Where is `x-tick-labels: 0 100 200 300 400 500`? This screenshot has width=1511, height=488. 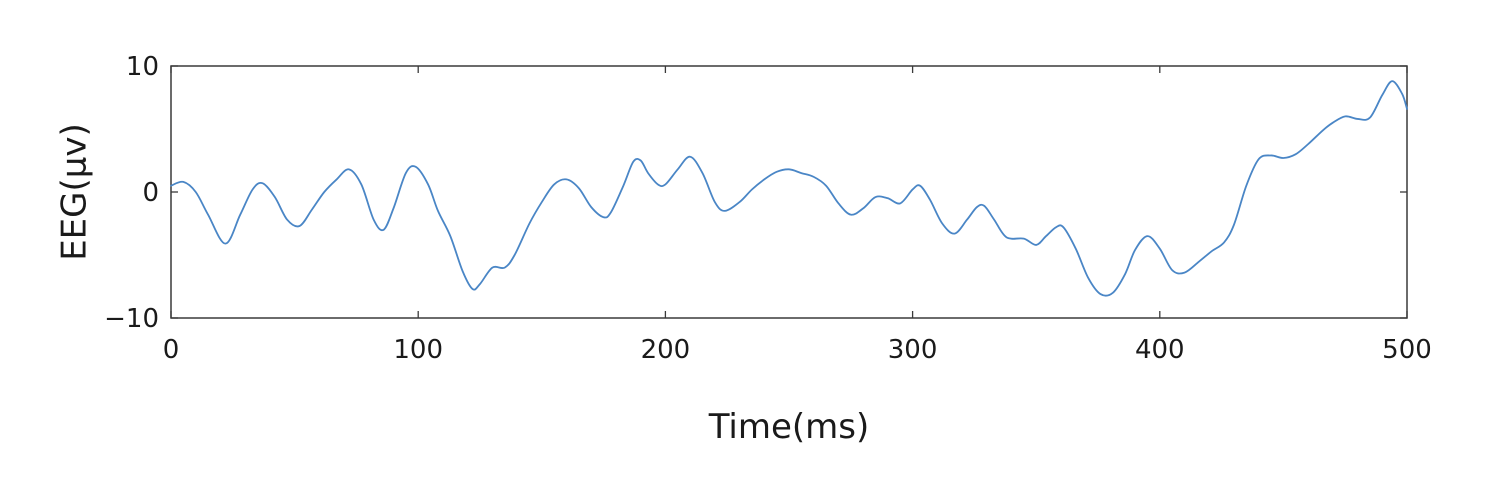 x-tick-labels: 0 100 200 300 400 500 is located at coordinates (797, 350).